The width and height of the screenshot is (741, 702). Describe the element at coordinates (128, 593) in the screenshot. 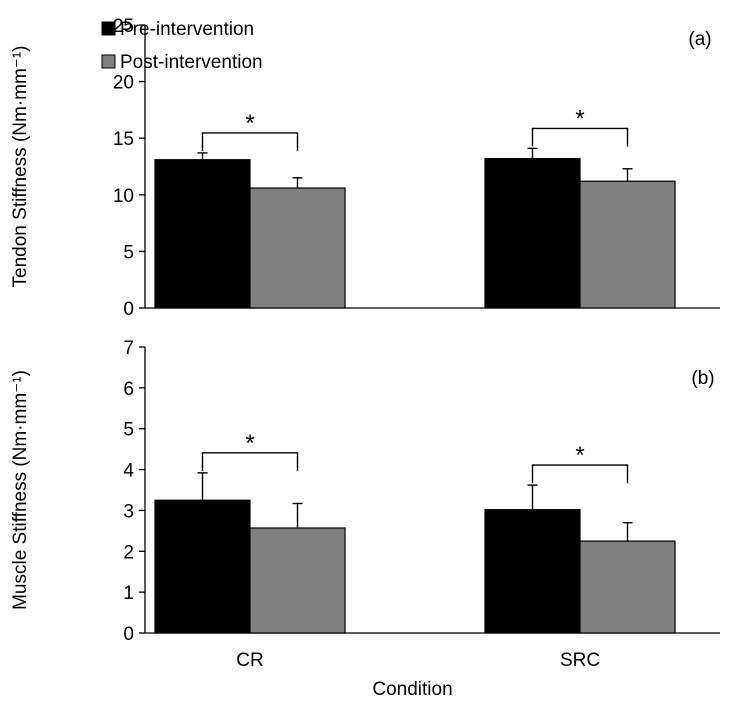

I see `y-tick-label: 1` at that location.